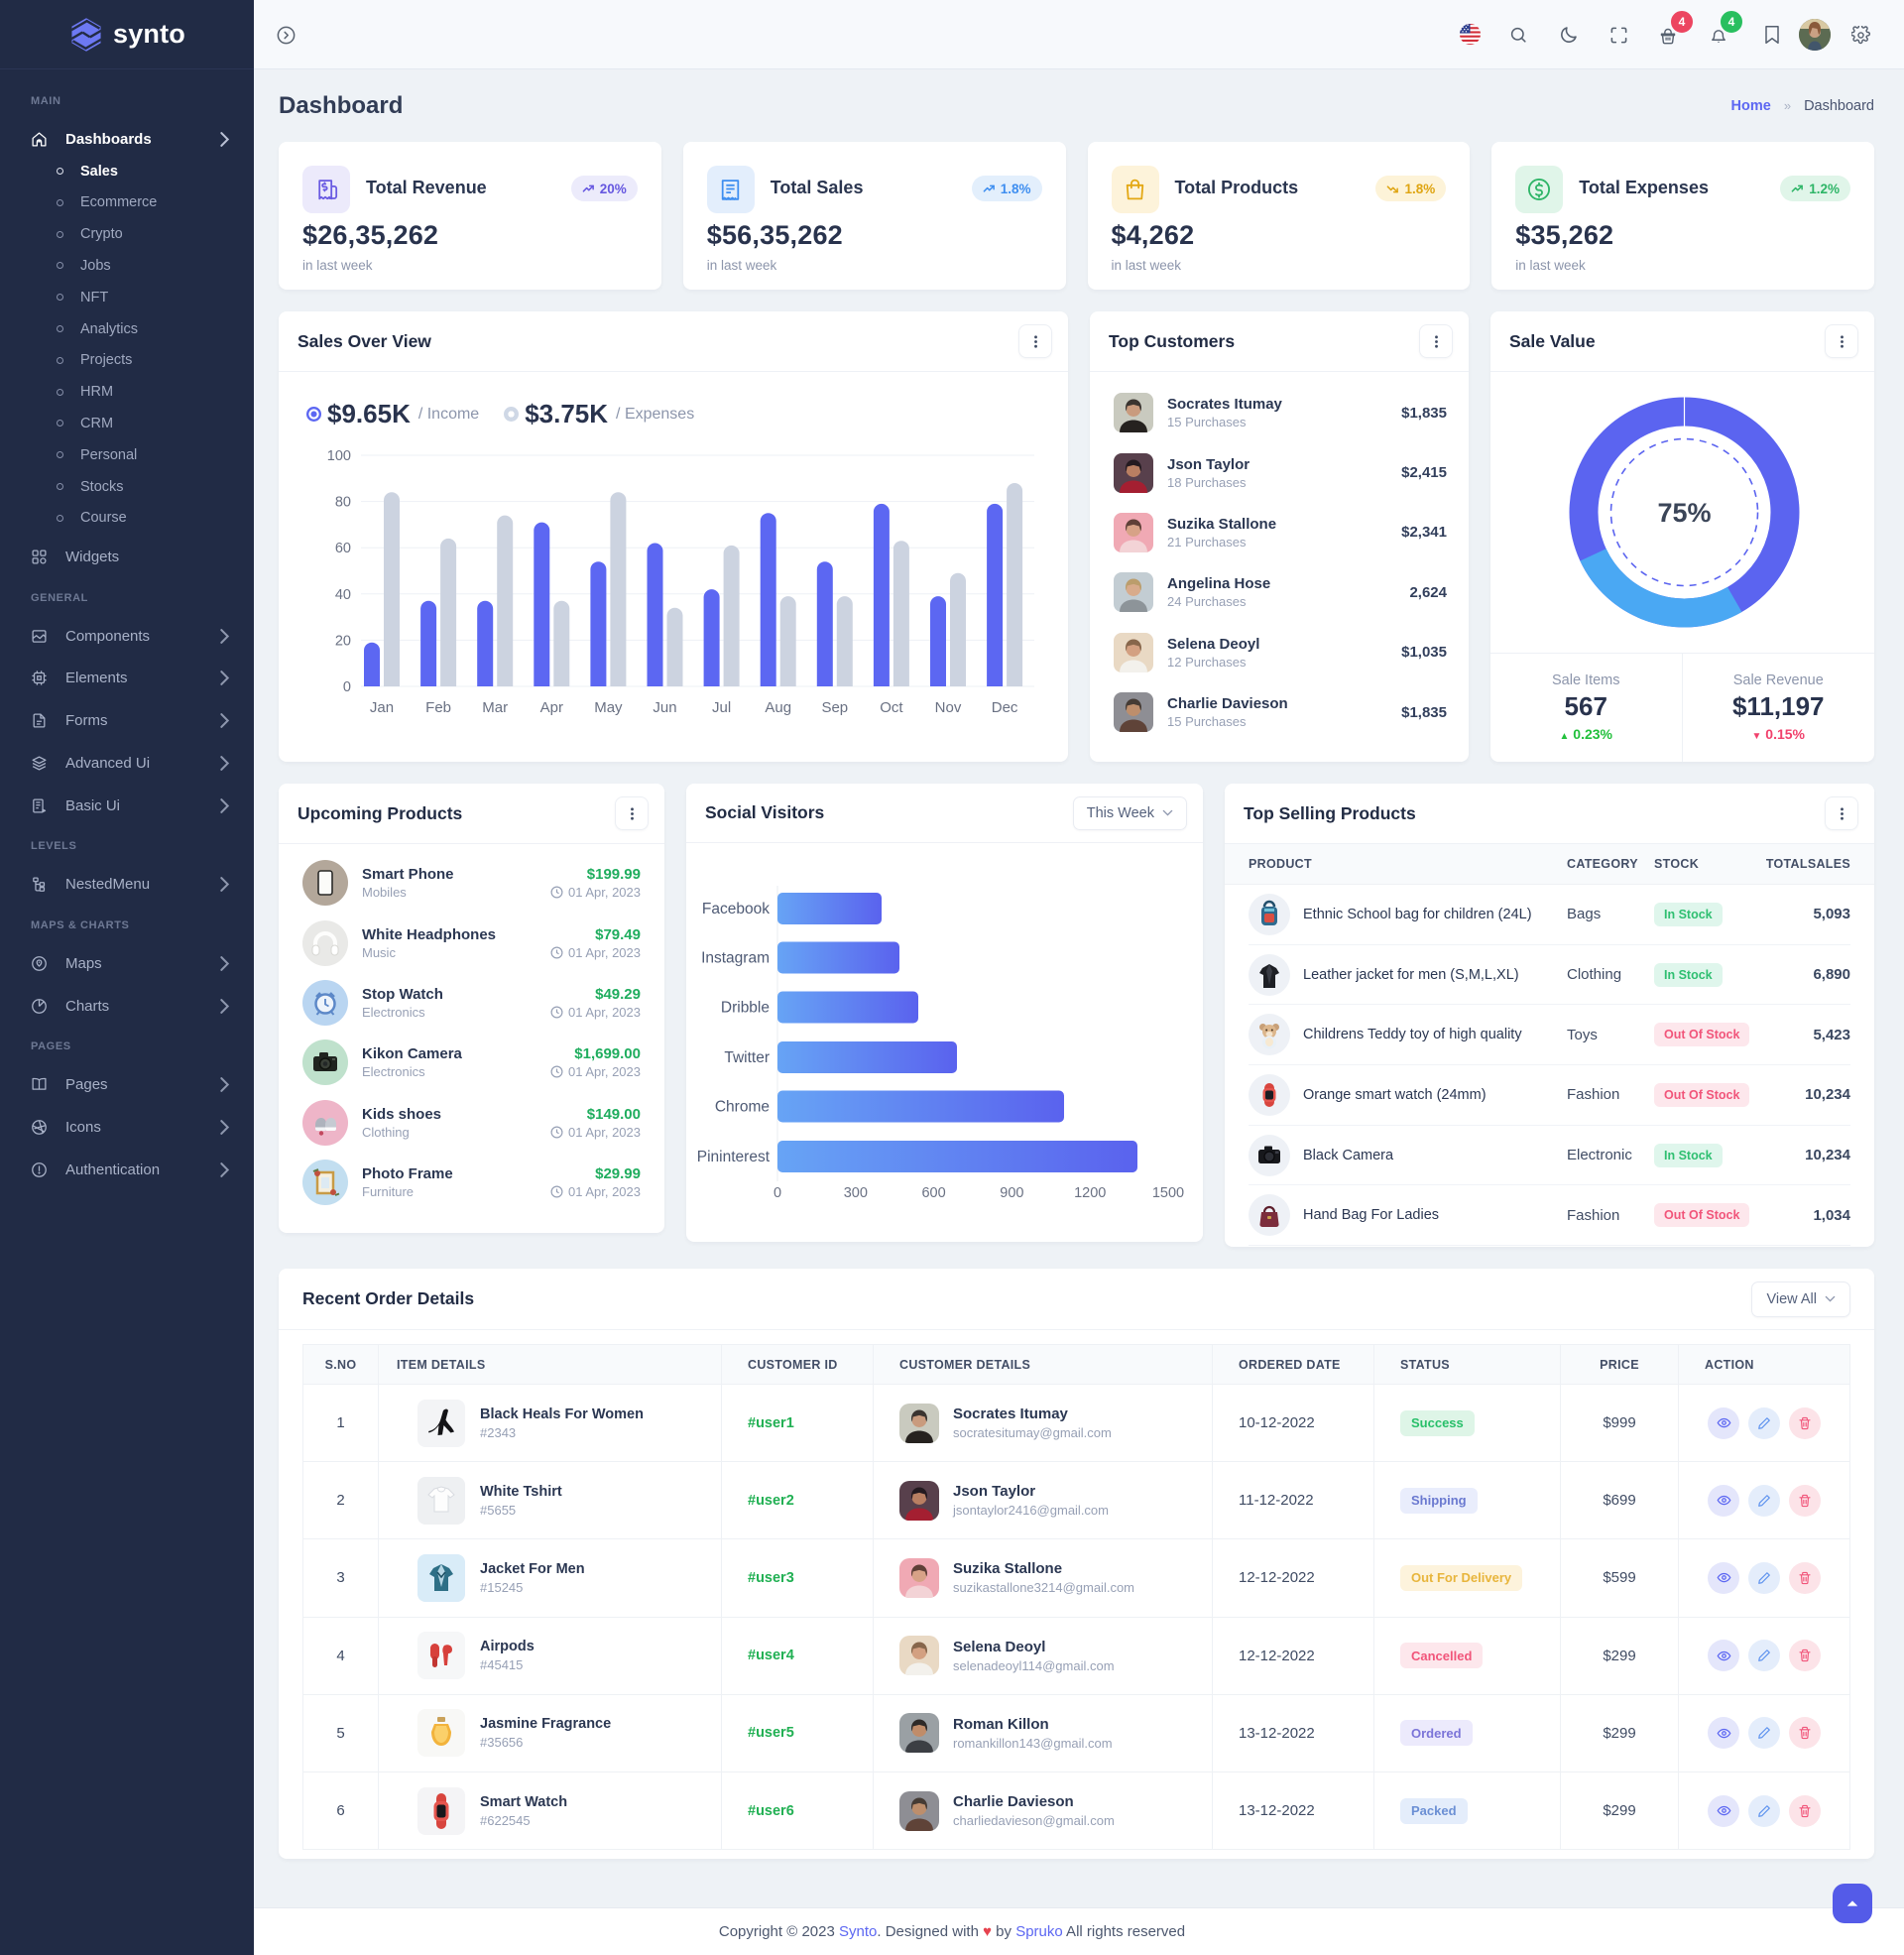 This screenshot has height=1955, width=1904. What do you see at coordinates (495, 708) in the screenshot?
I see `svg-text: Mar` at bounding box center [495, 708].